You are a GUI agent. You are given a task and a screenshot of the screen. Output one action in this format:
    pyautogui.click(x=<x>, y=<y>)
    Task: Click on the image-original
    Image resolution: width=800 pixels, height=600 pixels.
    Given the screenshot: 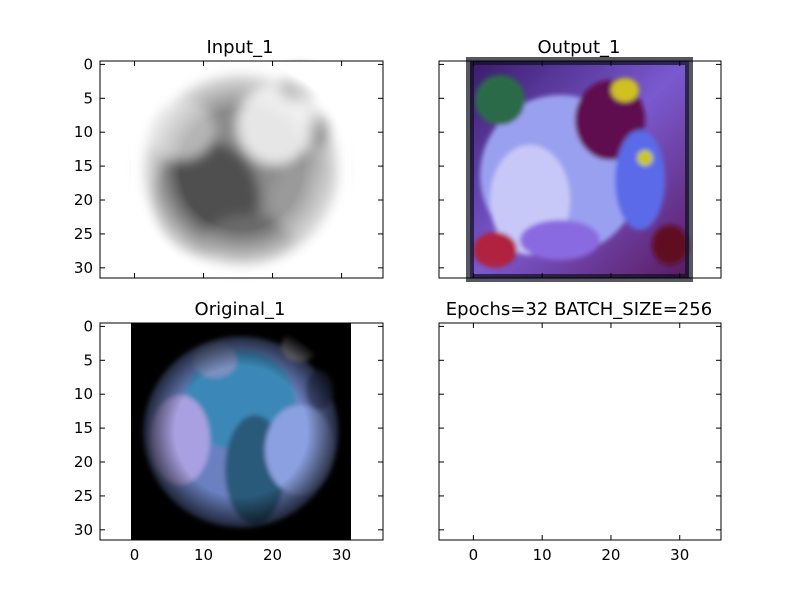 What is the action you would take?
    pyautogui.click(x=241, y=431)
    